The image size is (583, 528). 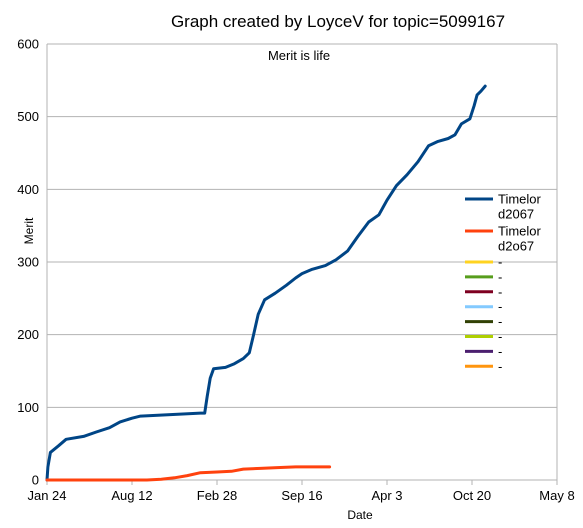 I want to click on x-tick-label: Feb 28, so click(x=217, y=495).